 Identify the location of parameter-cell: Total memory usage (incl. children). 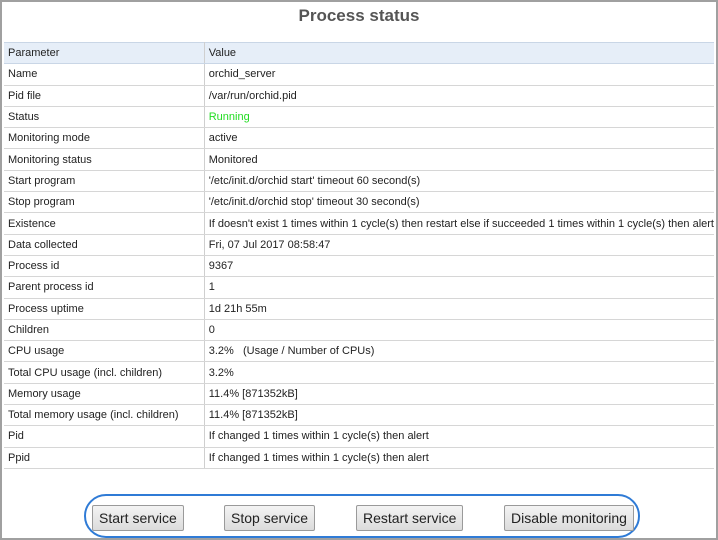
(104, 415).